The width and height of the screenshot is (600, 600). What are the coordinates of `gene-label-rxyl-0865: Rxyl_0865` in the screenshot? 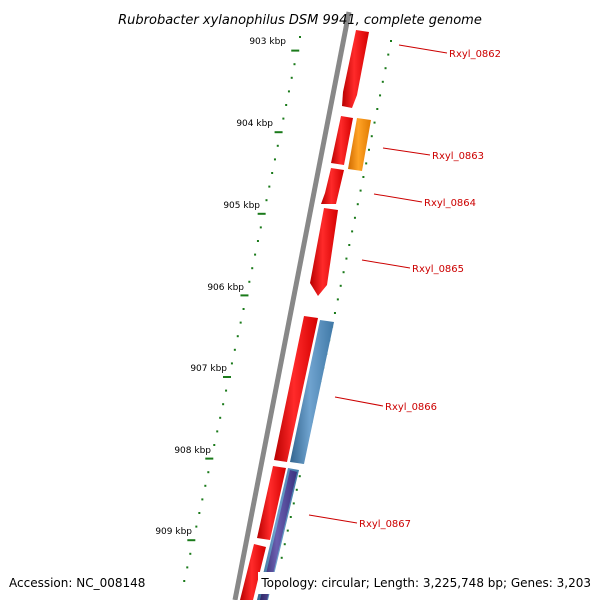 It's located at (438, 269).